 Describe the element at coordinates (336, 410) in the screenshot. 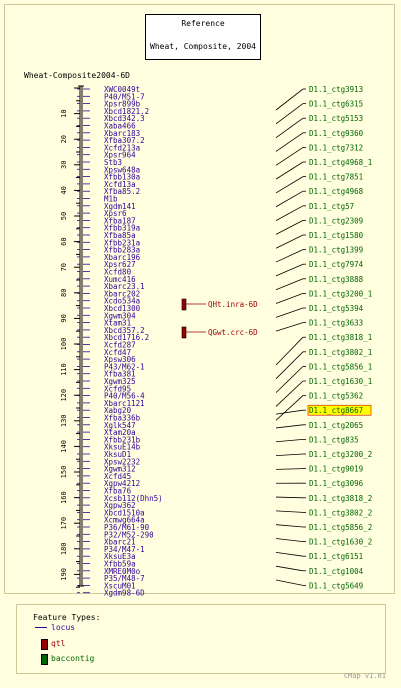

I see `contig-label-highlighted: D1.1_ctg8667` at that location.